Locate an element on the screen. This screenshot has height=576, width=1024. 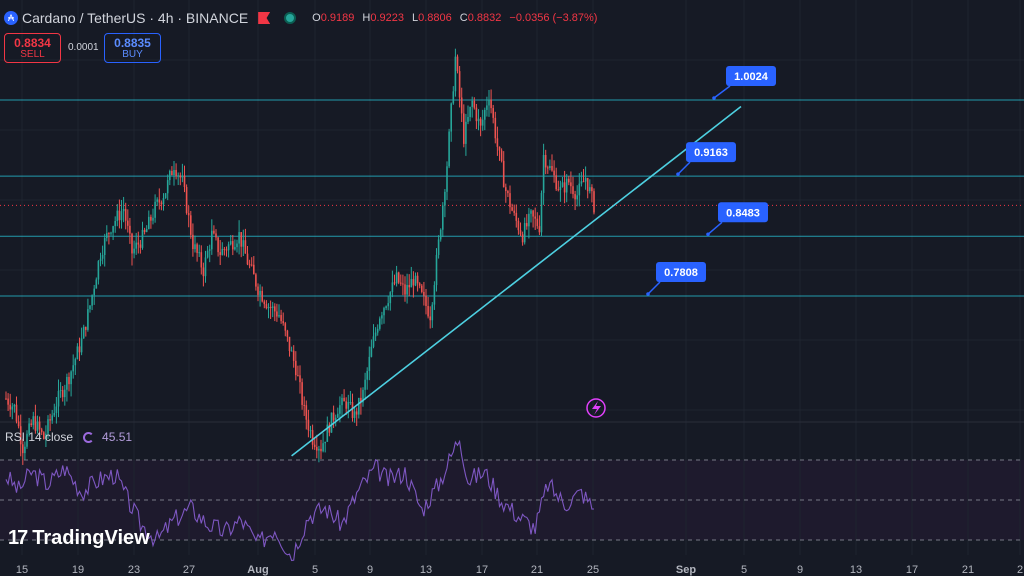
rsi-value: 45.51 is located at coordinates (117, 437).